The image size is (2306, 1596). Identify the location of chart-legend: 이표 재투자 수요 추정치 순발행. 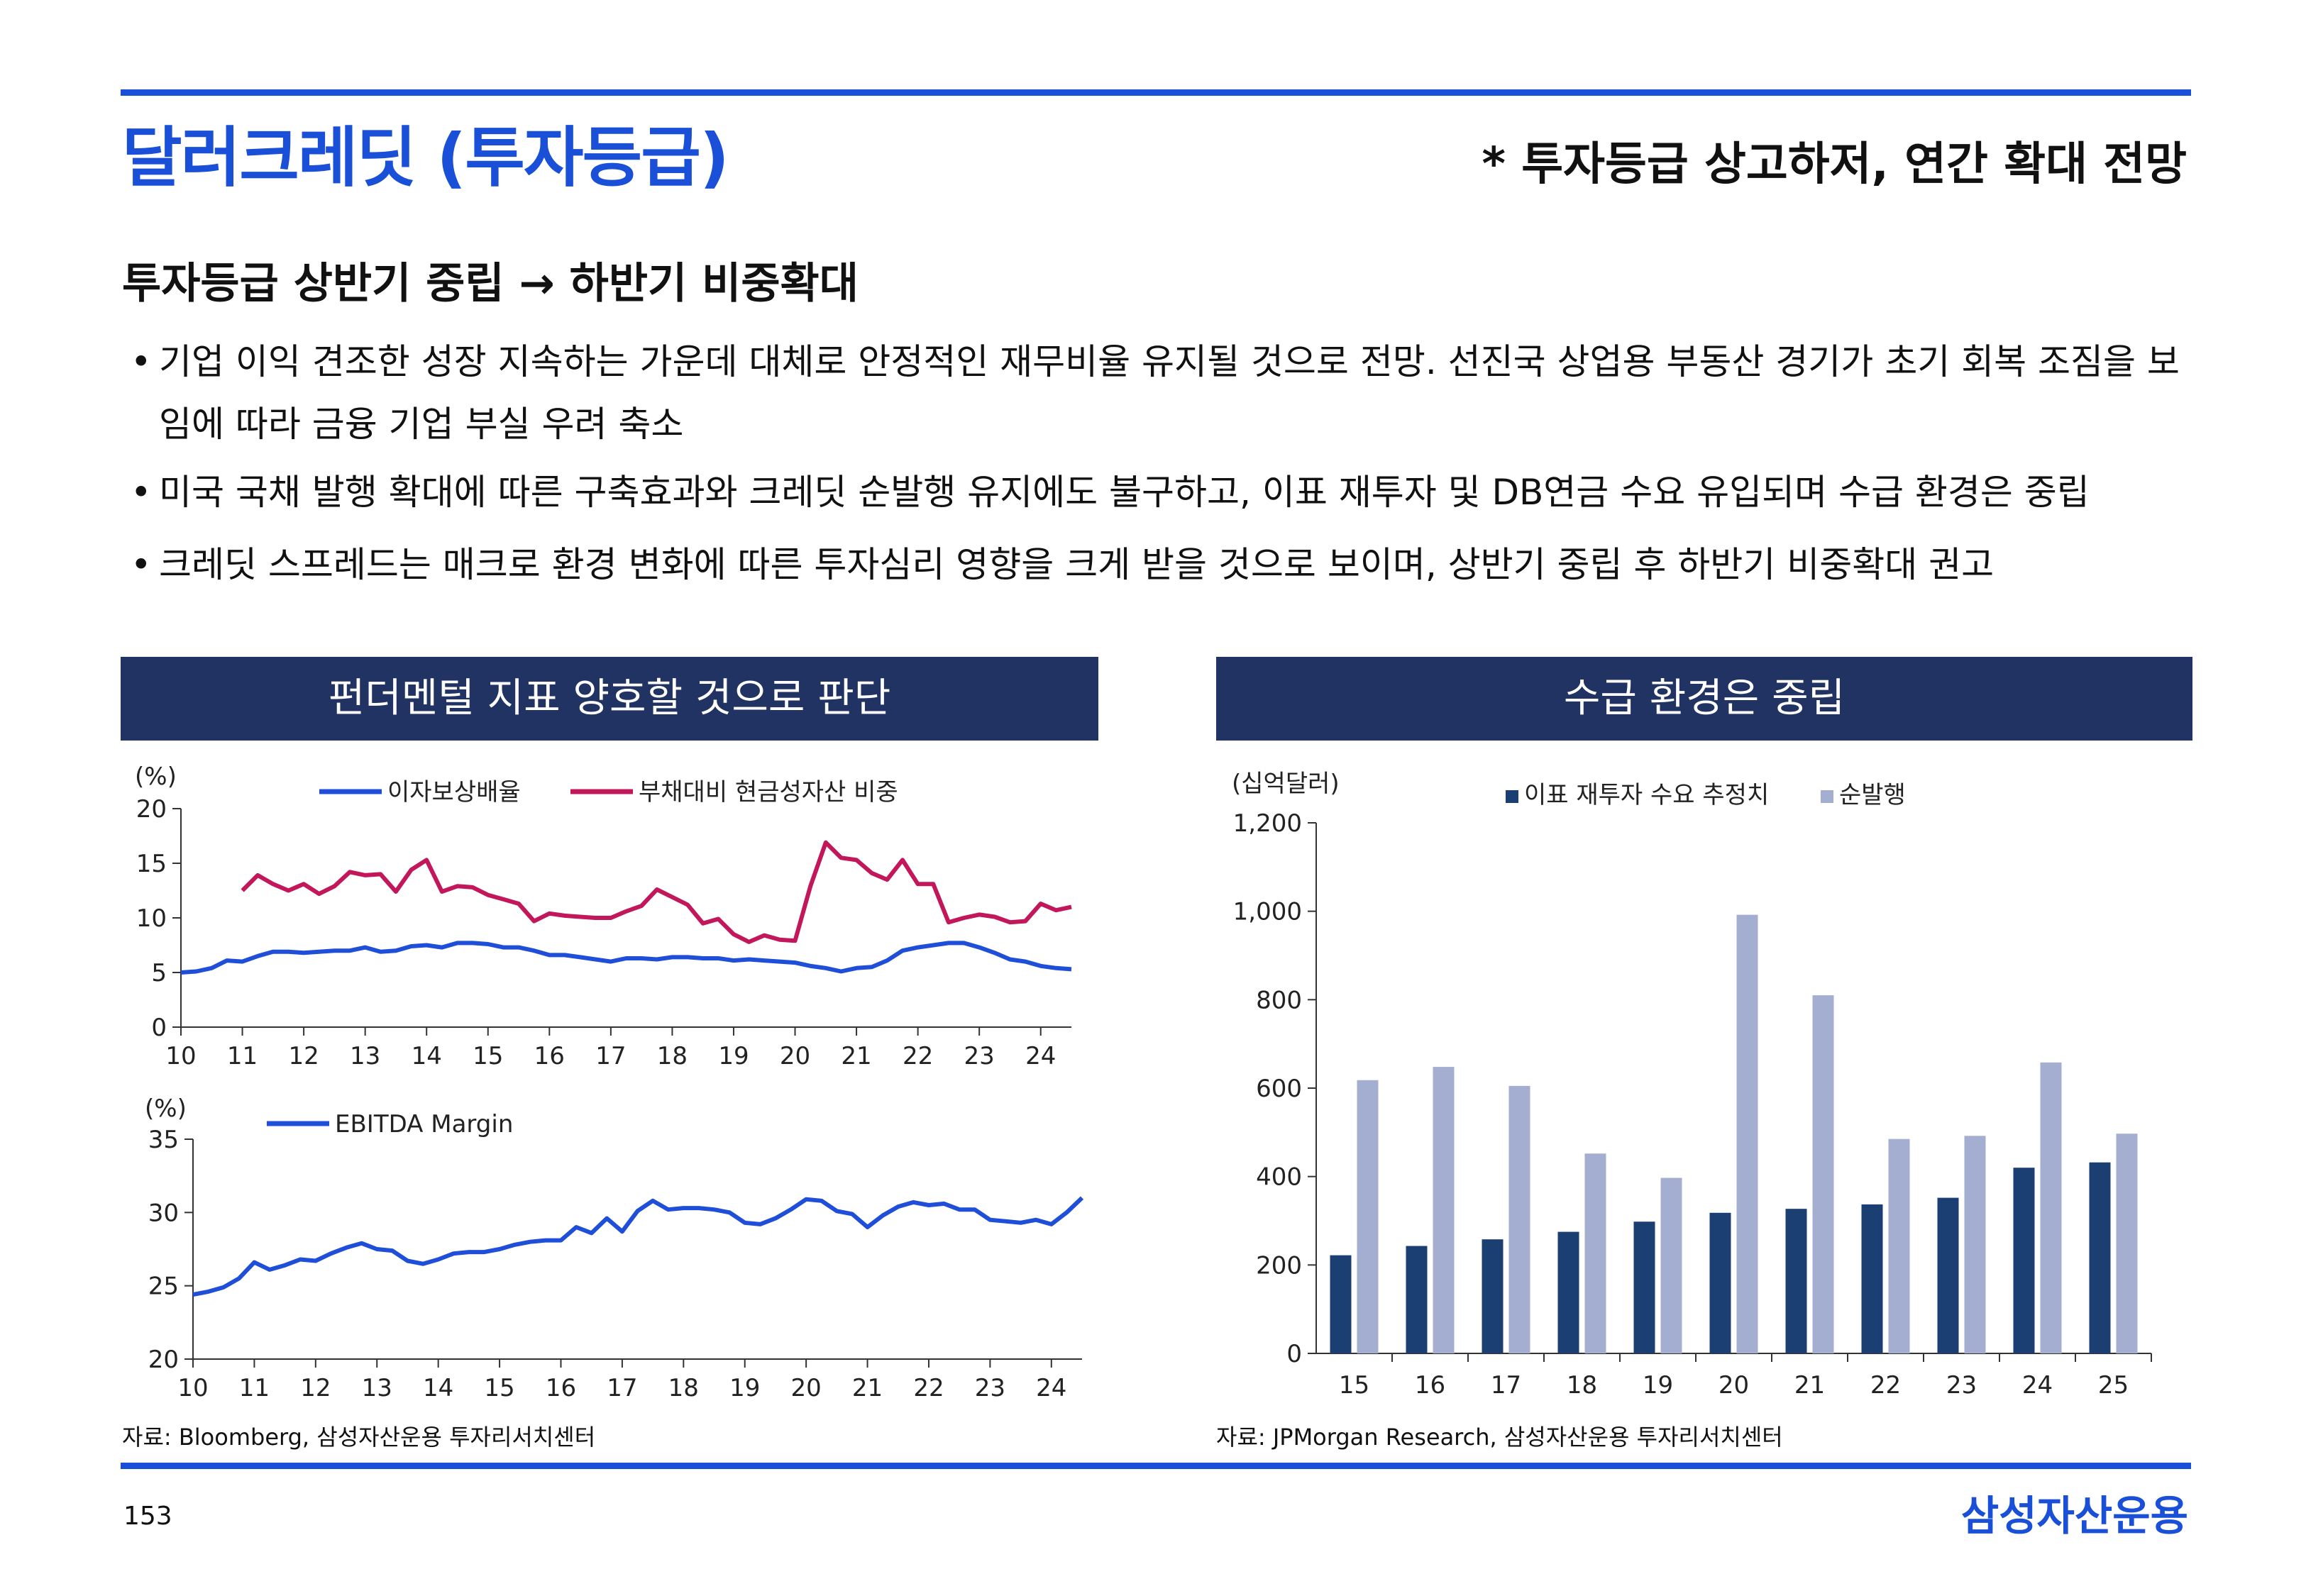
(1706, 795).